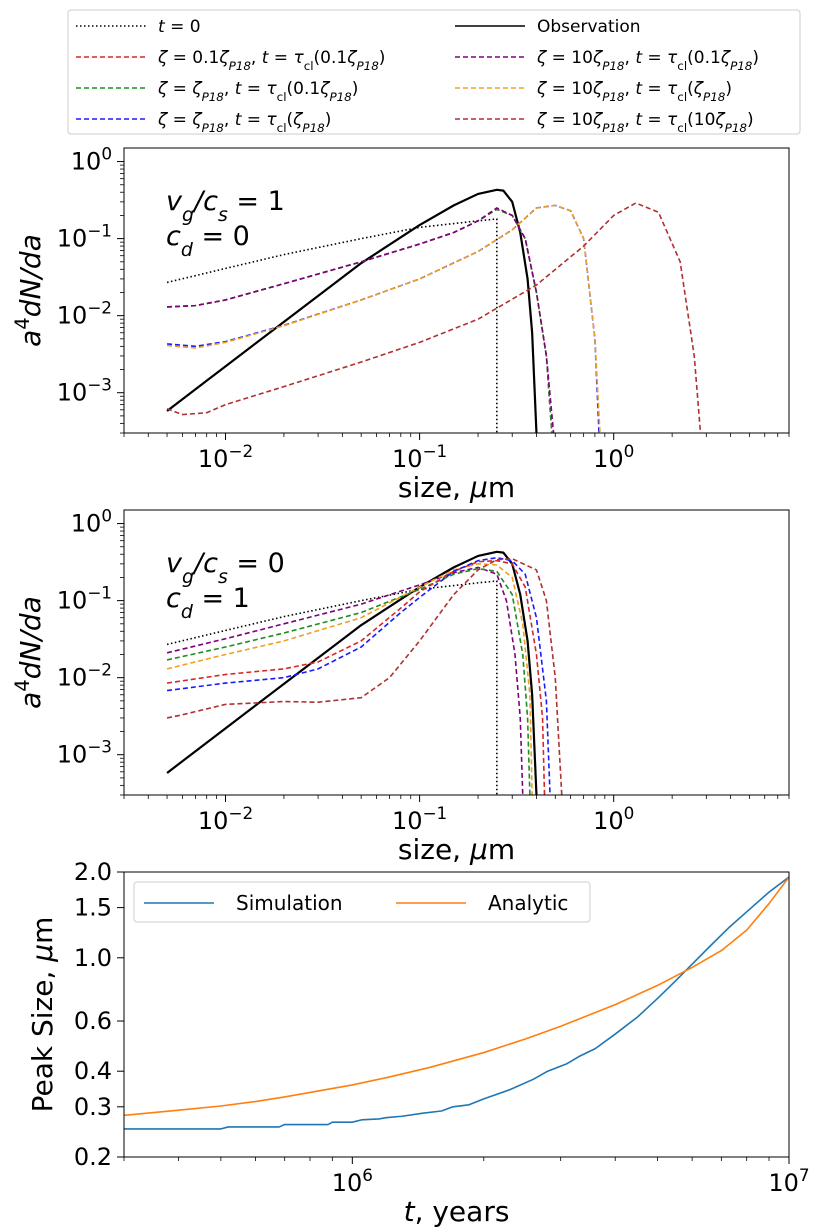 The image size is (830, 1229). I want to click on x-tick-label: 10⁶, so click(352, 1181).